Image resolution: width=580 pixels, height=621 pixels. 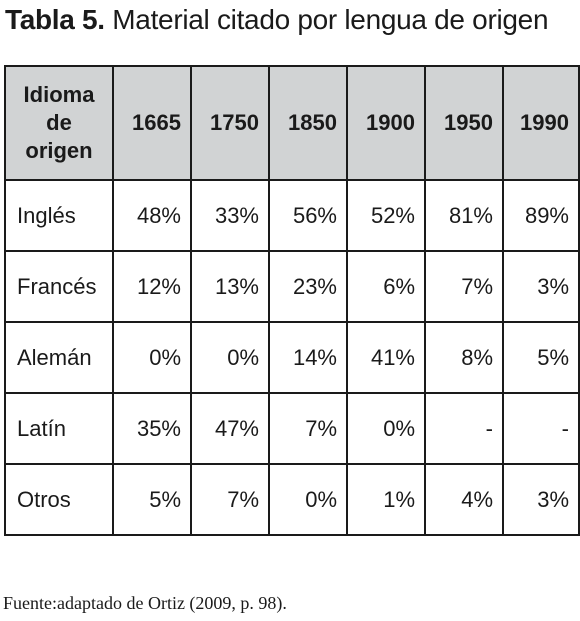 I want to click on source-note: Fuente:adaptado de Ortiz (2009, p. 98)., so click(x=145, y=603).